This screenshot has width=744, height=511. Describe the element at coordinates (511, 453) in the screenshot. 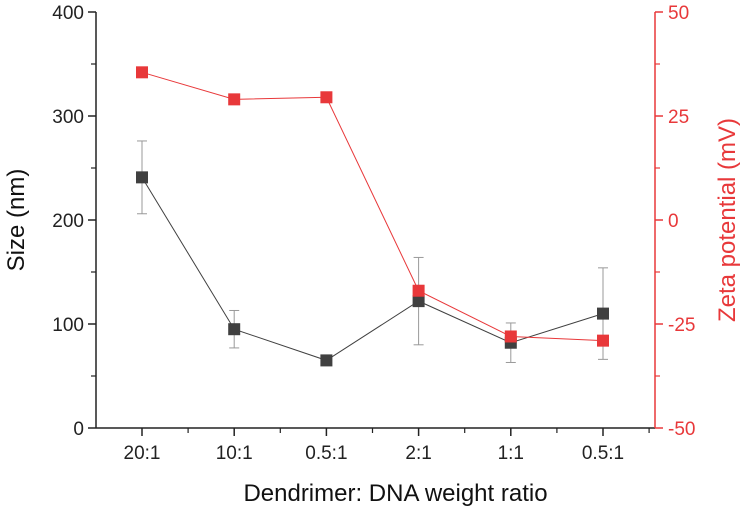

I see `x-tick-label: 1:1` at that location.